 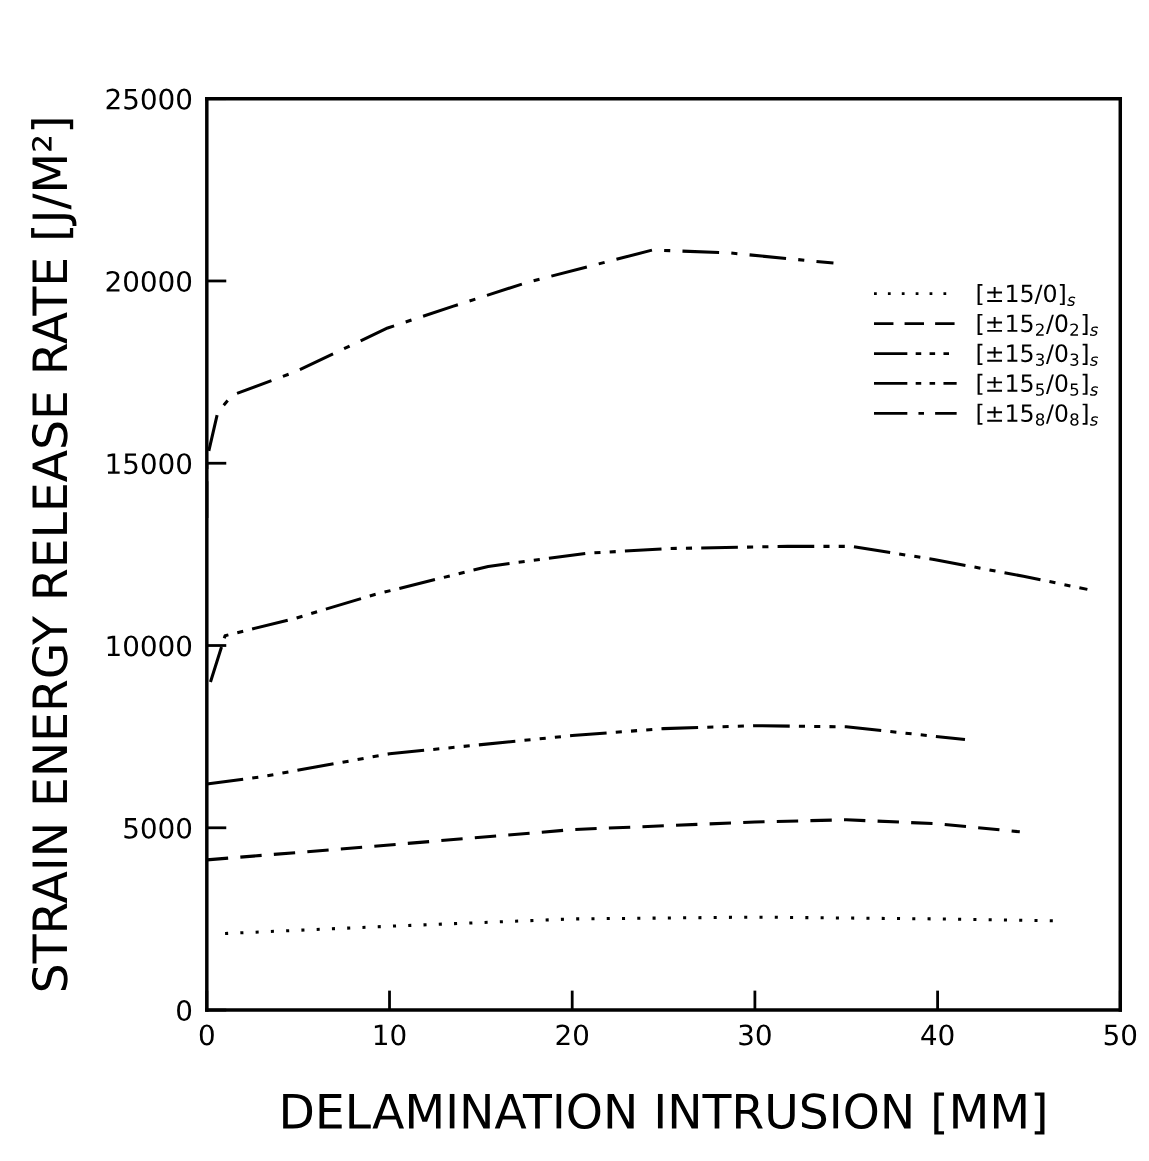 I want to click on y-tick-label: 15000, so click(x=149, y=464).